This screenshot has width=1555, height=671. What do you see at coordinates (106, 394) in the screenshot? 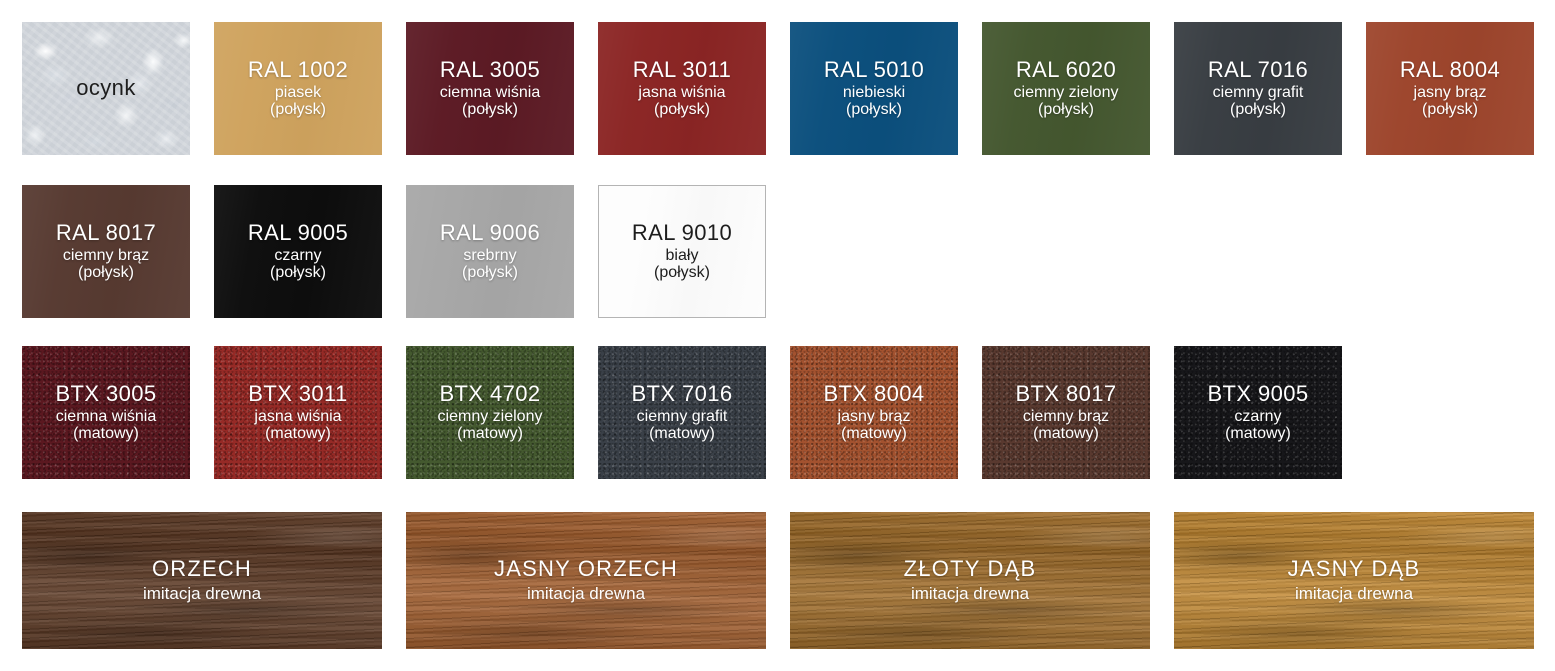
I see `swatch-code: BTX 3005` at bounding box center [106, 394].